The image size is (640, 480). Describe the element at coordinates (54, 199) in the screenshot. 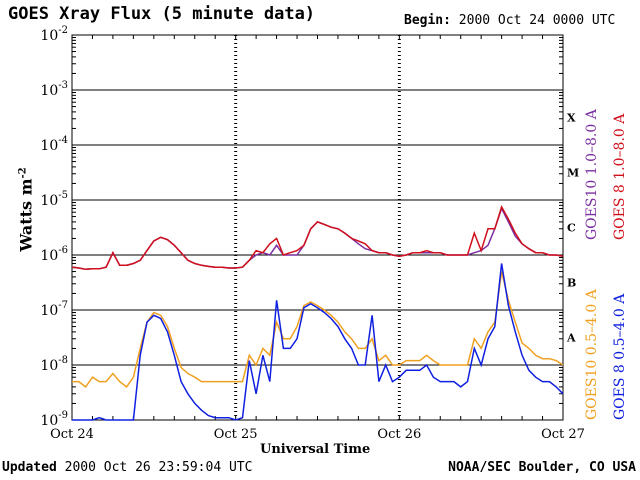

I see `y-tick-label: 10⁻⁵` at that location.